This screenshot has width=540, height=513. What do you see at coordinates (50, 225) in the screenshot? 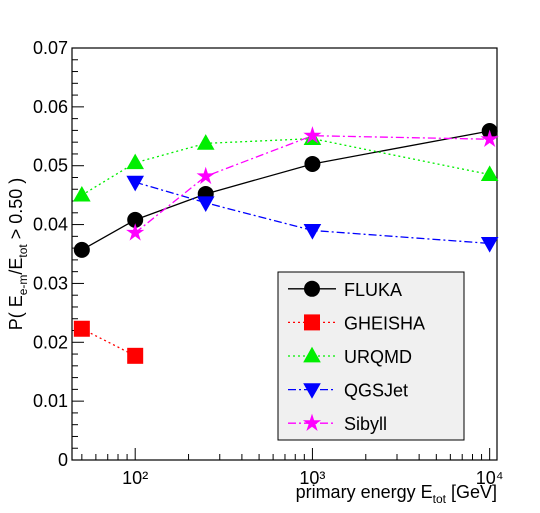
I see `y-tick-label: 0.04` at bounding box center [50, 225].